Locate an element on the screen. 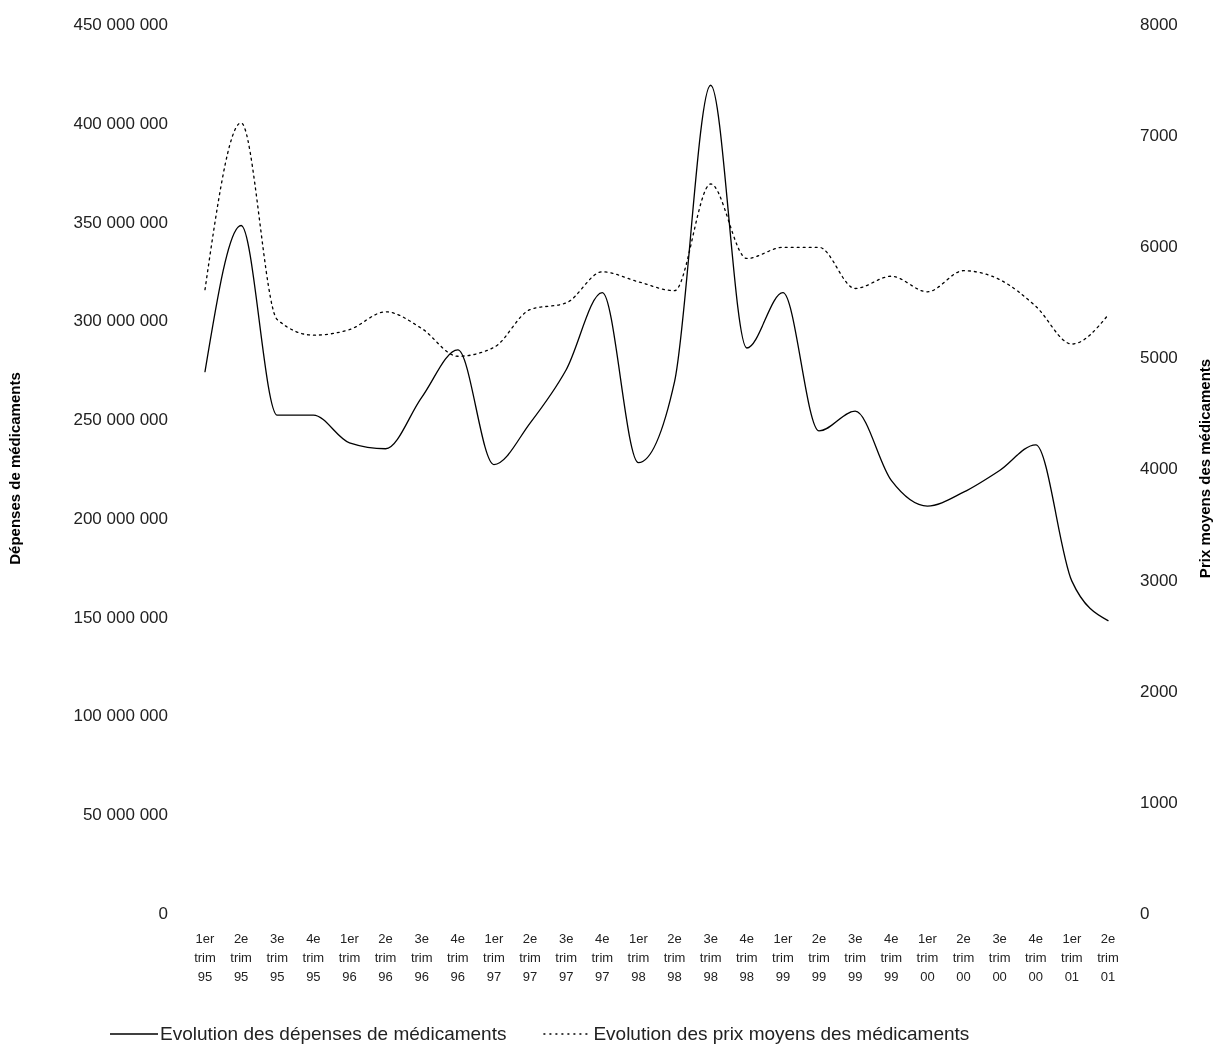  x-tick-label: 2e trim 00 is located at coordinates (963, 957).